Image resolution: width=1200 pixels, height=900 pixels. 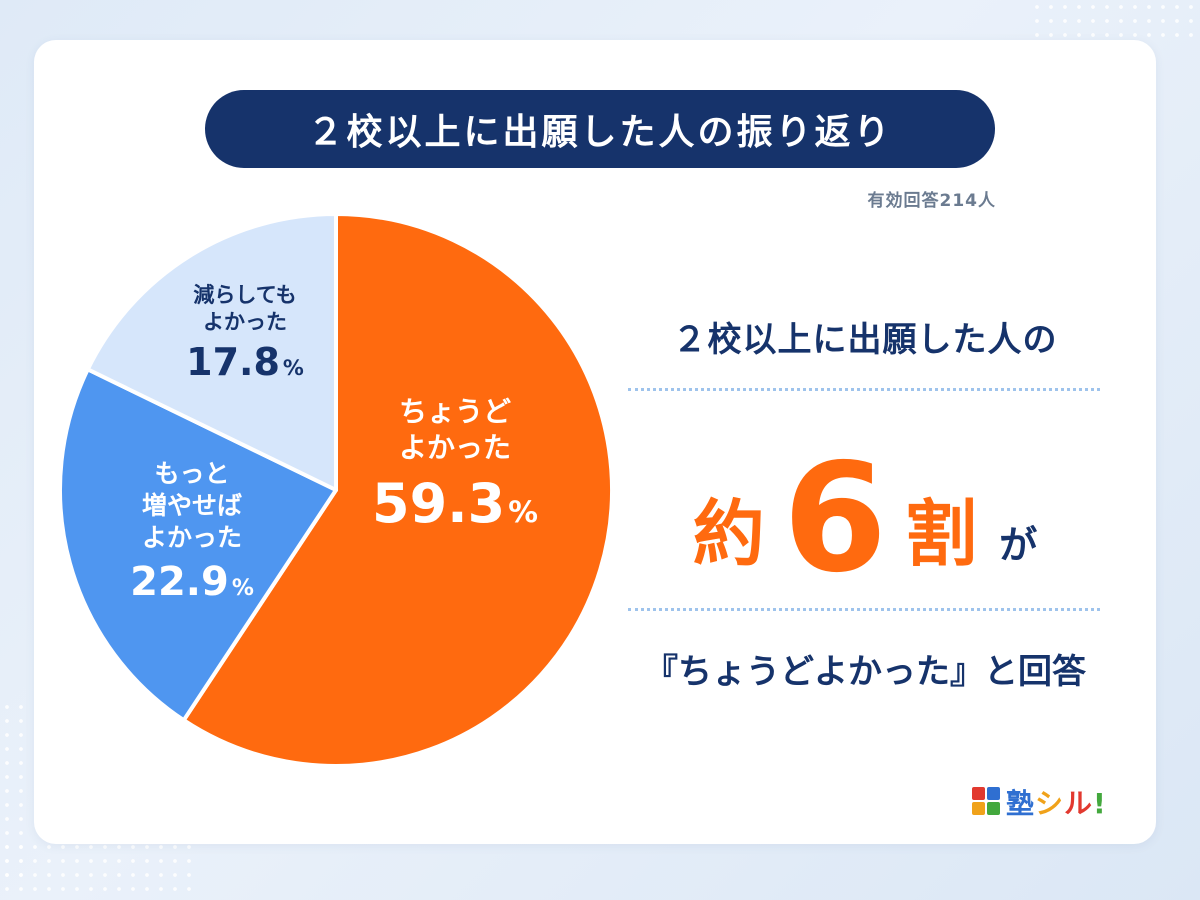 What do you see at coordinates (1100, 803) in the screenshot?
I see `logo-char: !` at bounding box center [1100, 803].